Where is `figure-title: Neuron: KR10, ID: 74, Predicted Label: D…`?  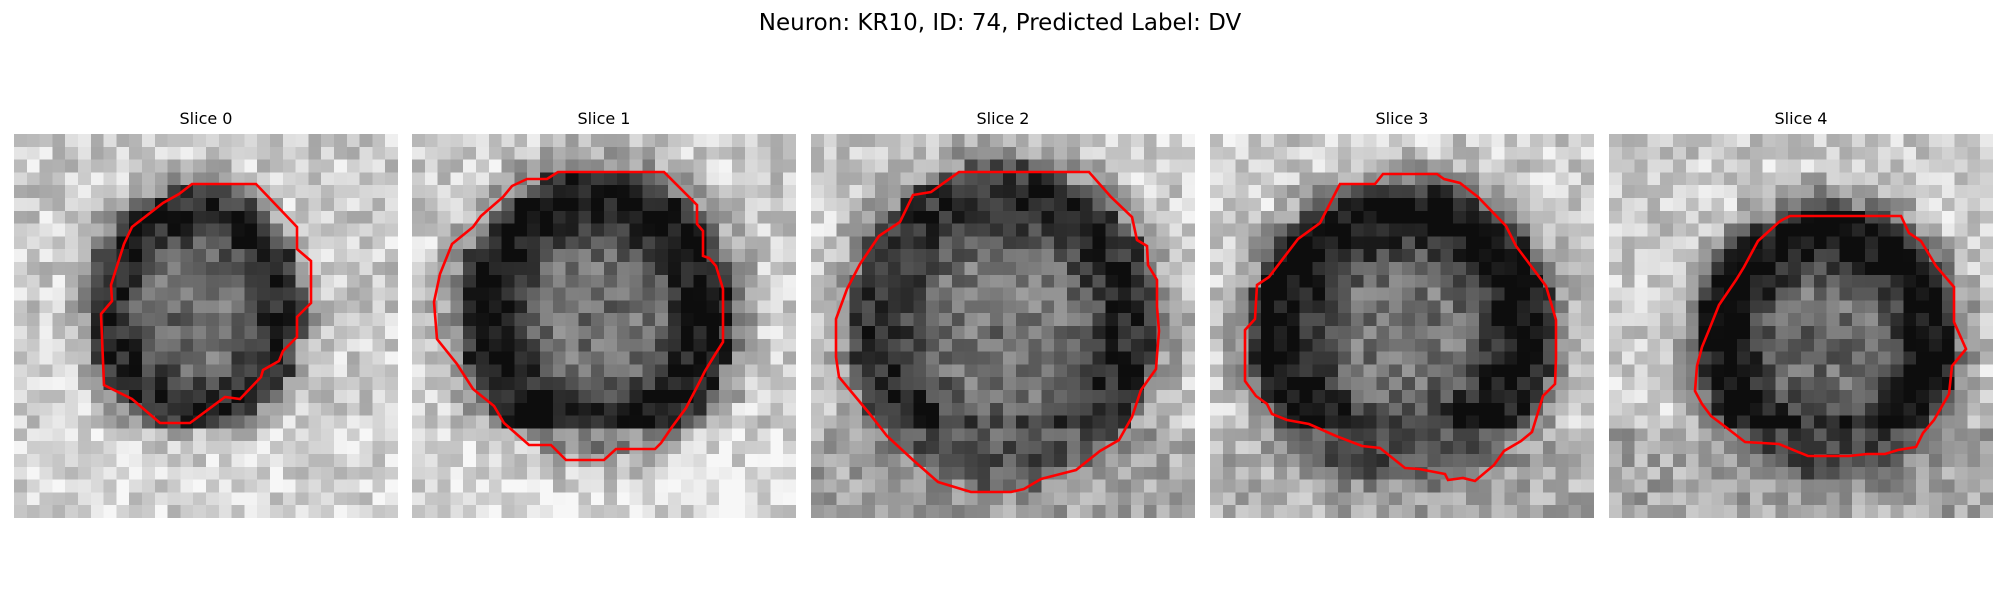
figure-title: Neuron: KR10, ID: 74, Predicted Label: D… is located at coordinates (1000, 23).